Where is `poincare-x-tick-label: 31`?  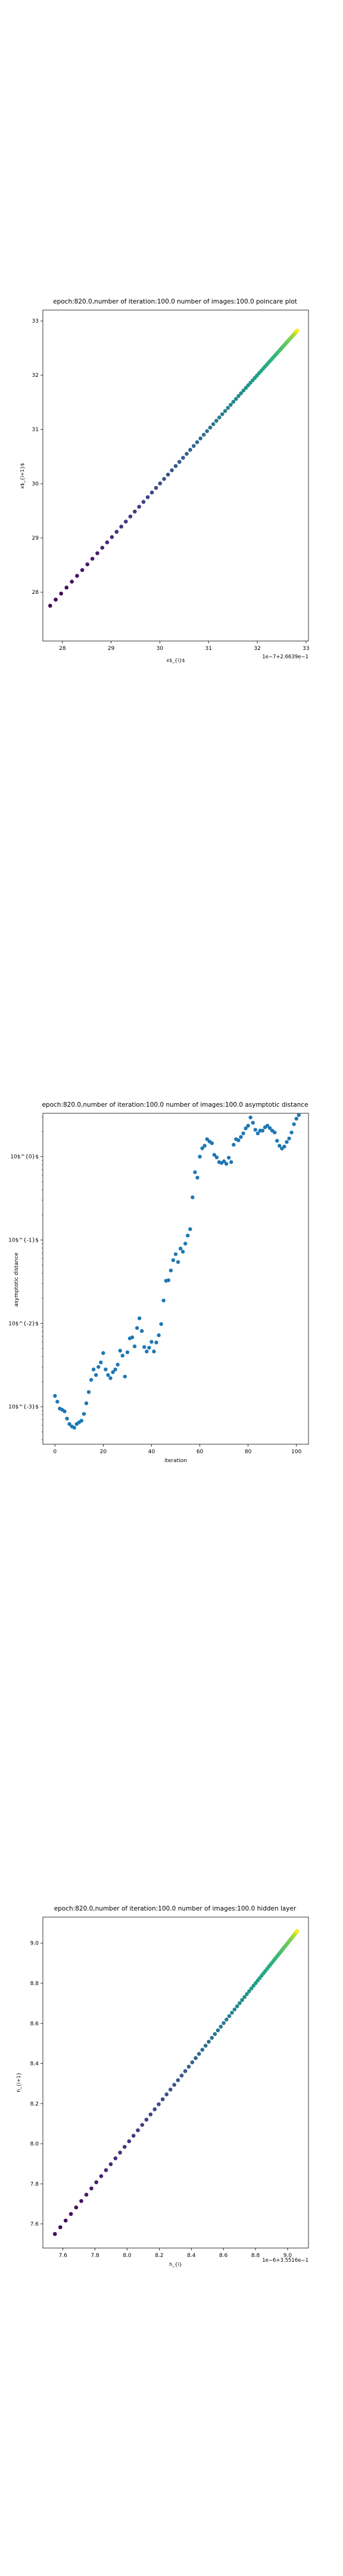
poincare-x-tick-label: 31 is located at coordinates (208, 649).